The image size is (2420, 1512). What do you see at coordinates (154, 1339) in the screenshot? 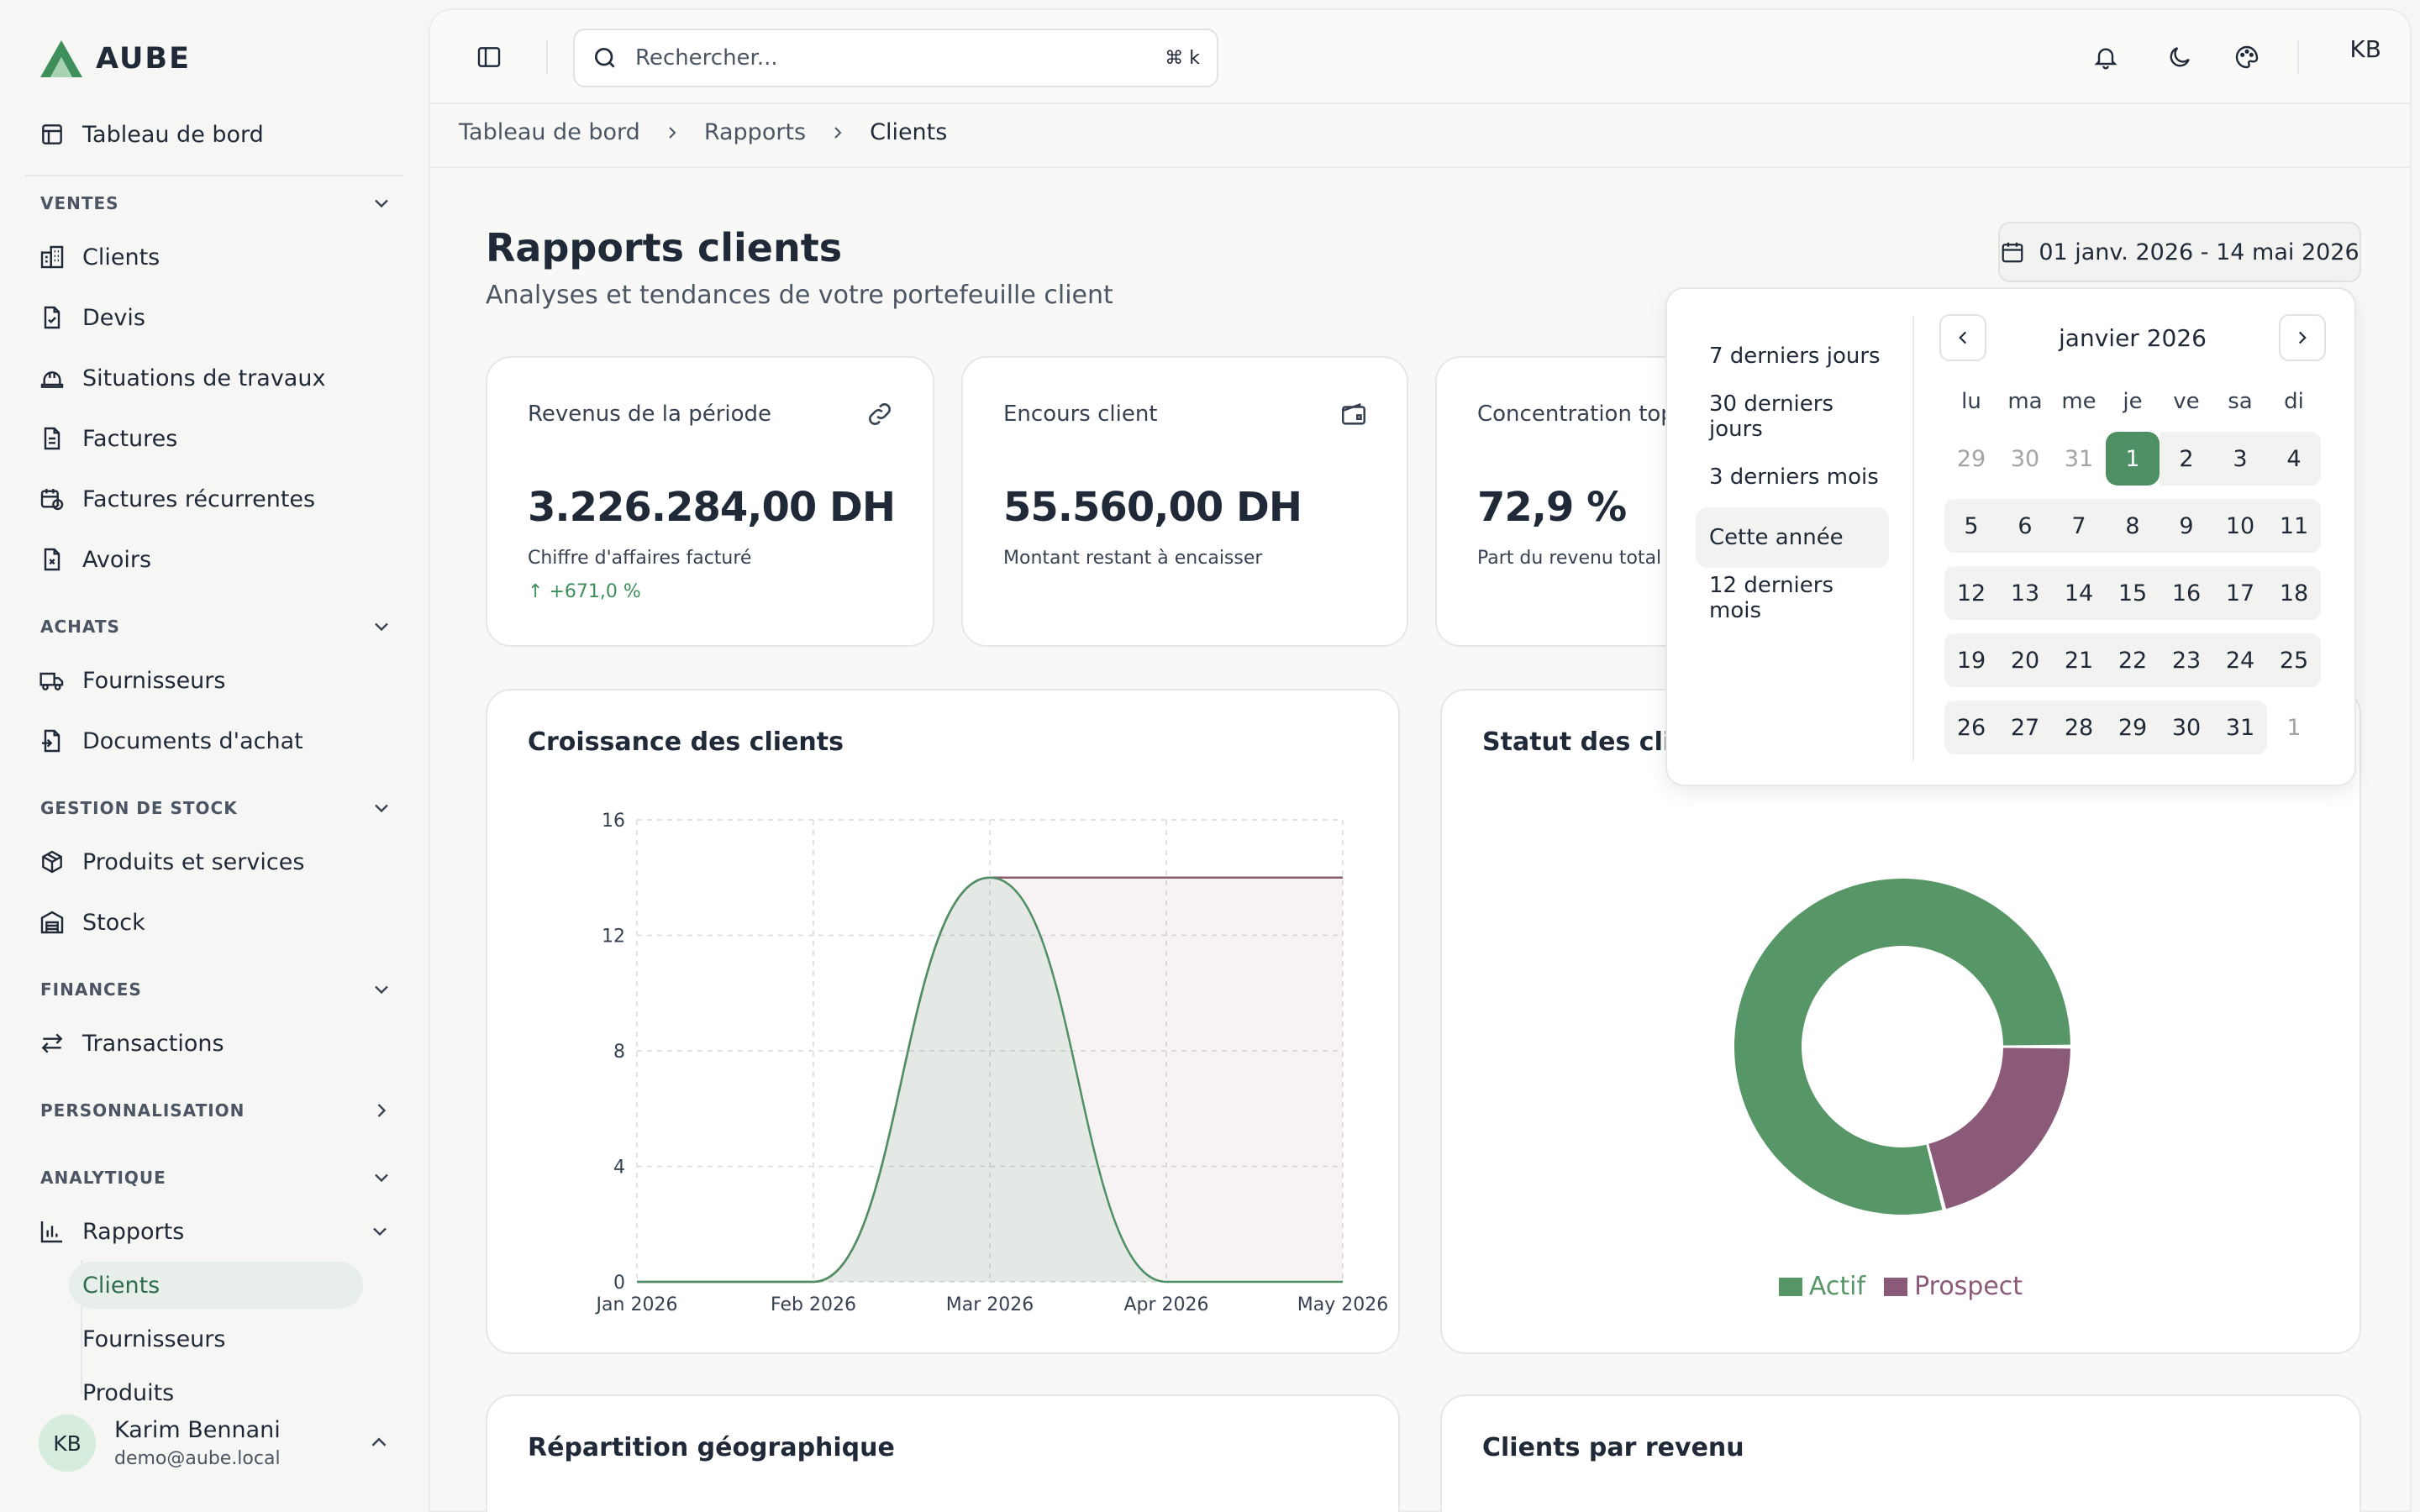
I see `sidebar-subitem-fournisseurs: Fournisseurs` at bounding box center [154, 1339].